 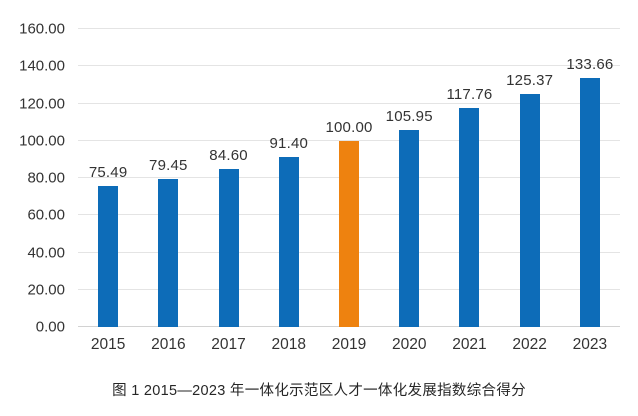 What do you see at coordinates (529, 344) in the screenshot?
I see `xtick-label-2022: 2022` at bounding box center [529, 344].